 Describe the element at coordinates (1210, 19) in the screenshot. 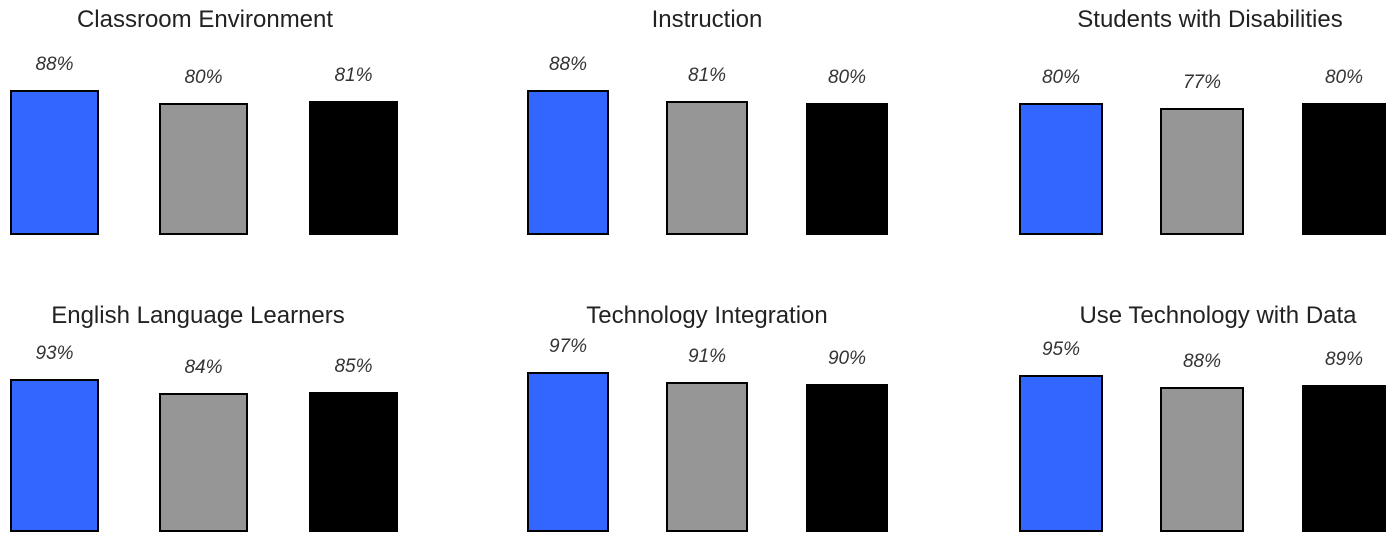

I see `chart-title: Students with Disabilities` at that location.